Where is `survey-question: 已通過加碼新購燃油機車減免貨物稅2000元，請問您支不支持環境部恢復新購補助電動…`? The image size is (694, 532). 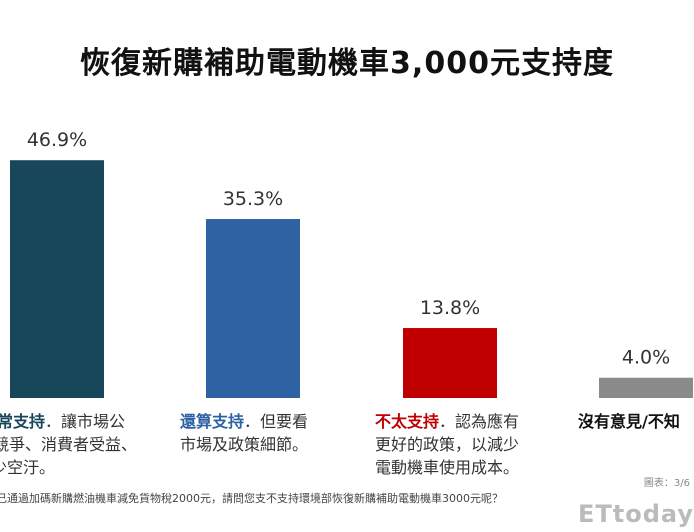
survey-question: 已通過加碼新購燃油機車減免貨物稅2000元，請問您支不支持環境部恢復新購補助電動… is located at coordinates (251, 498).